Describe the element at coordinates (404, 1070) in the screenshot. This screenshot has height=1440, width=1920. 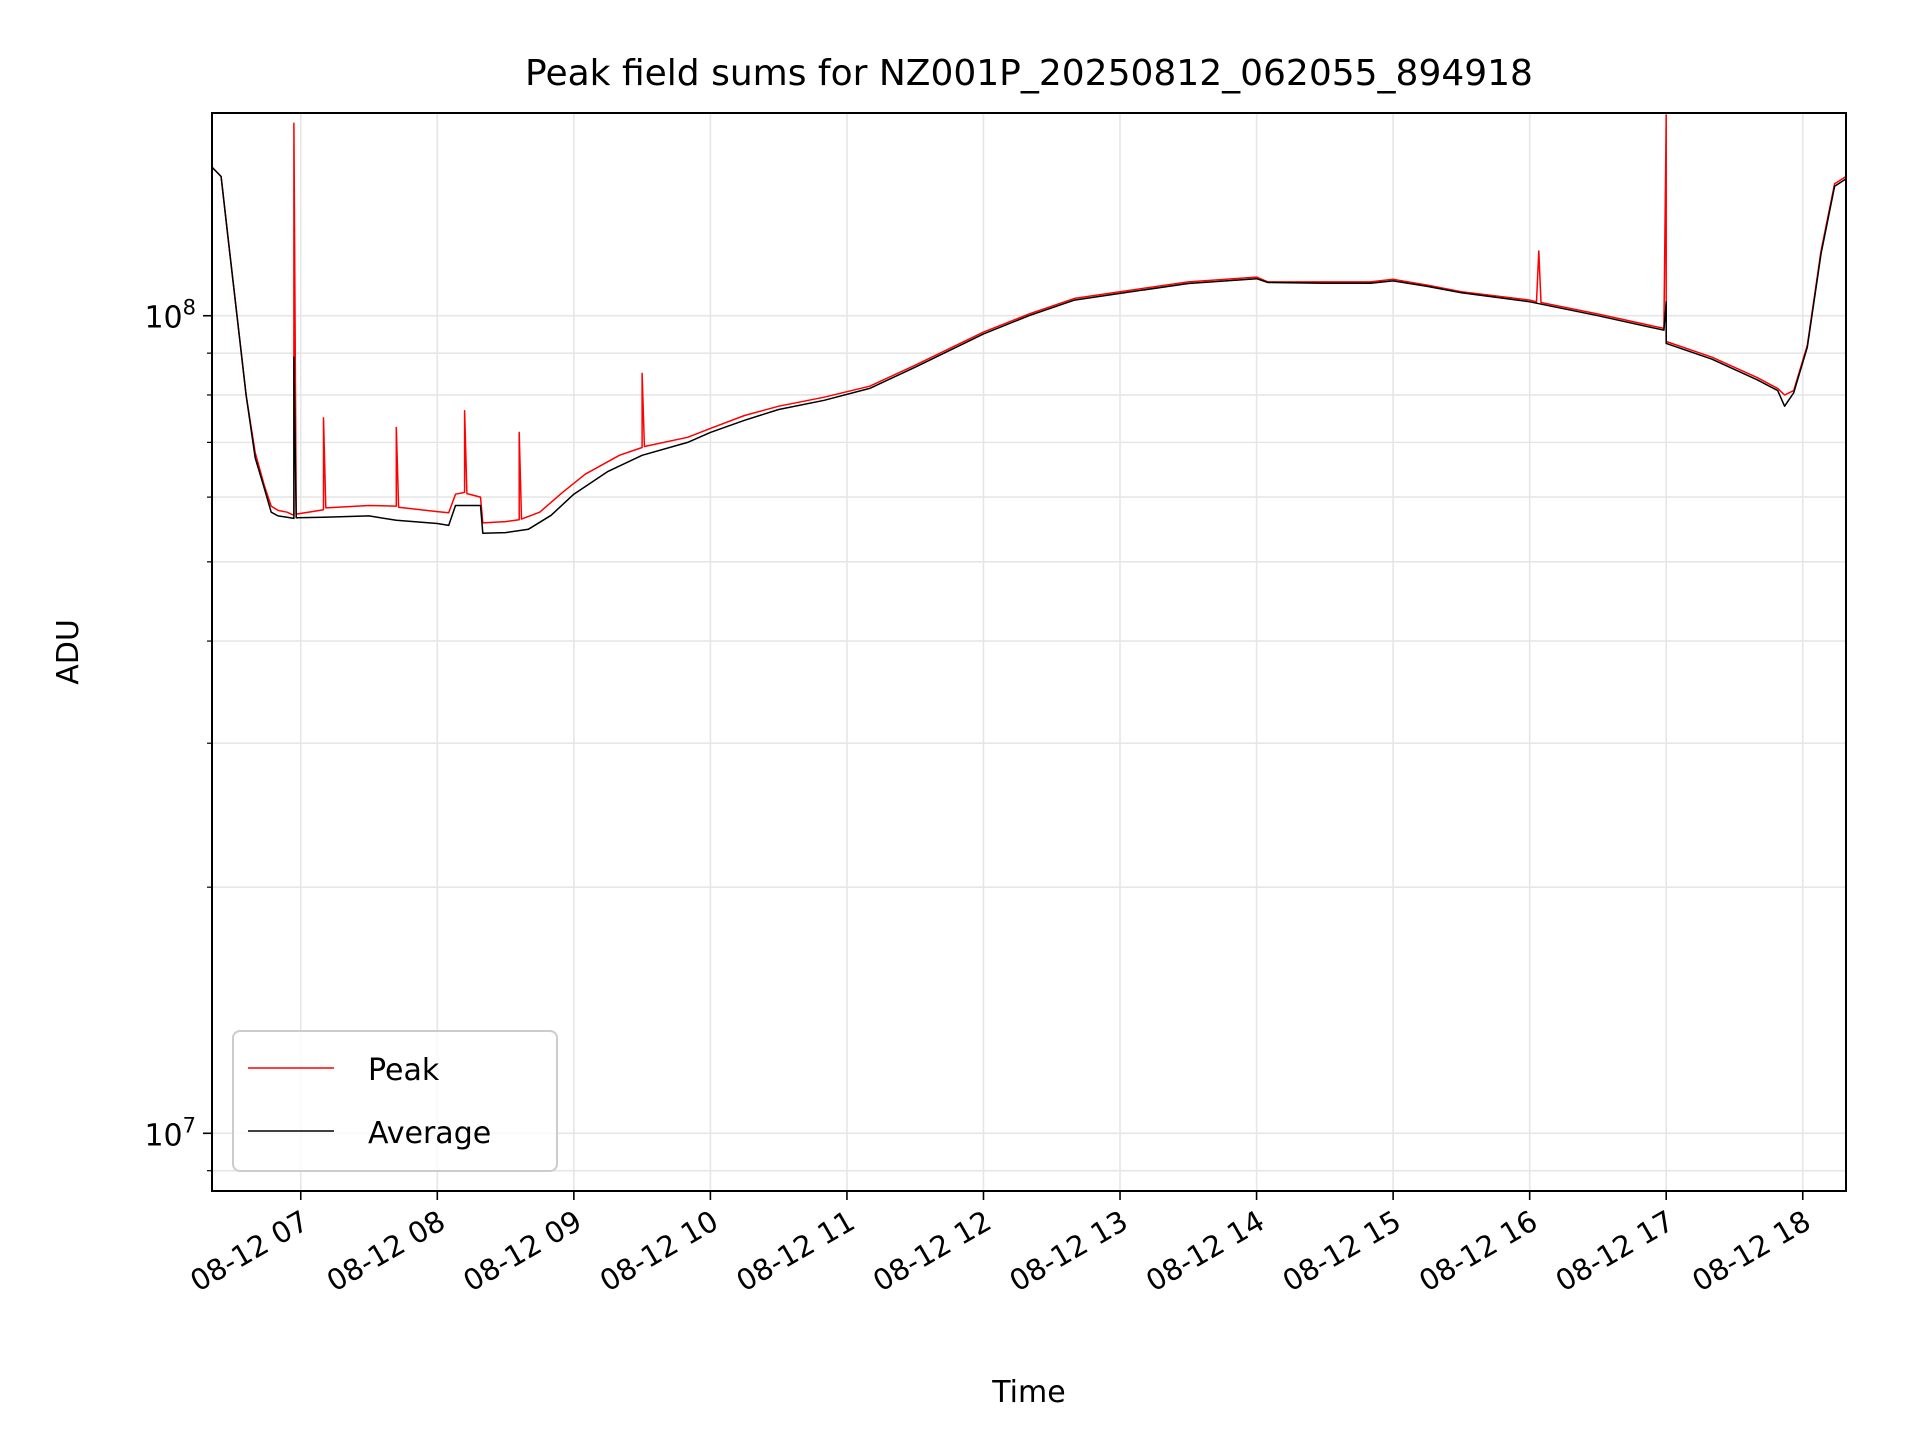
I see `legend-label-peak: Peak` at that location.